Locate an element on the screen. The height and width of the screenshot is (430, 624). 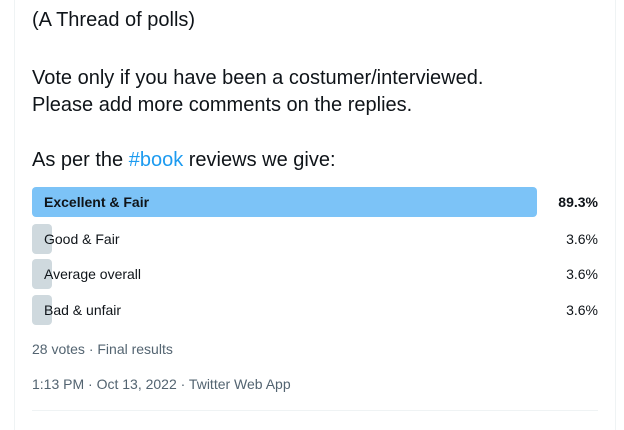
poll-option: Average overall 3.6% is located at coordinates (315, 274).